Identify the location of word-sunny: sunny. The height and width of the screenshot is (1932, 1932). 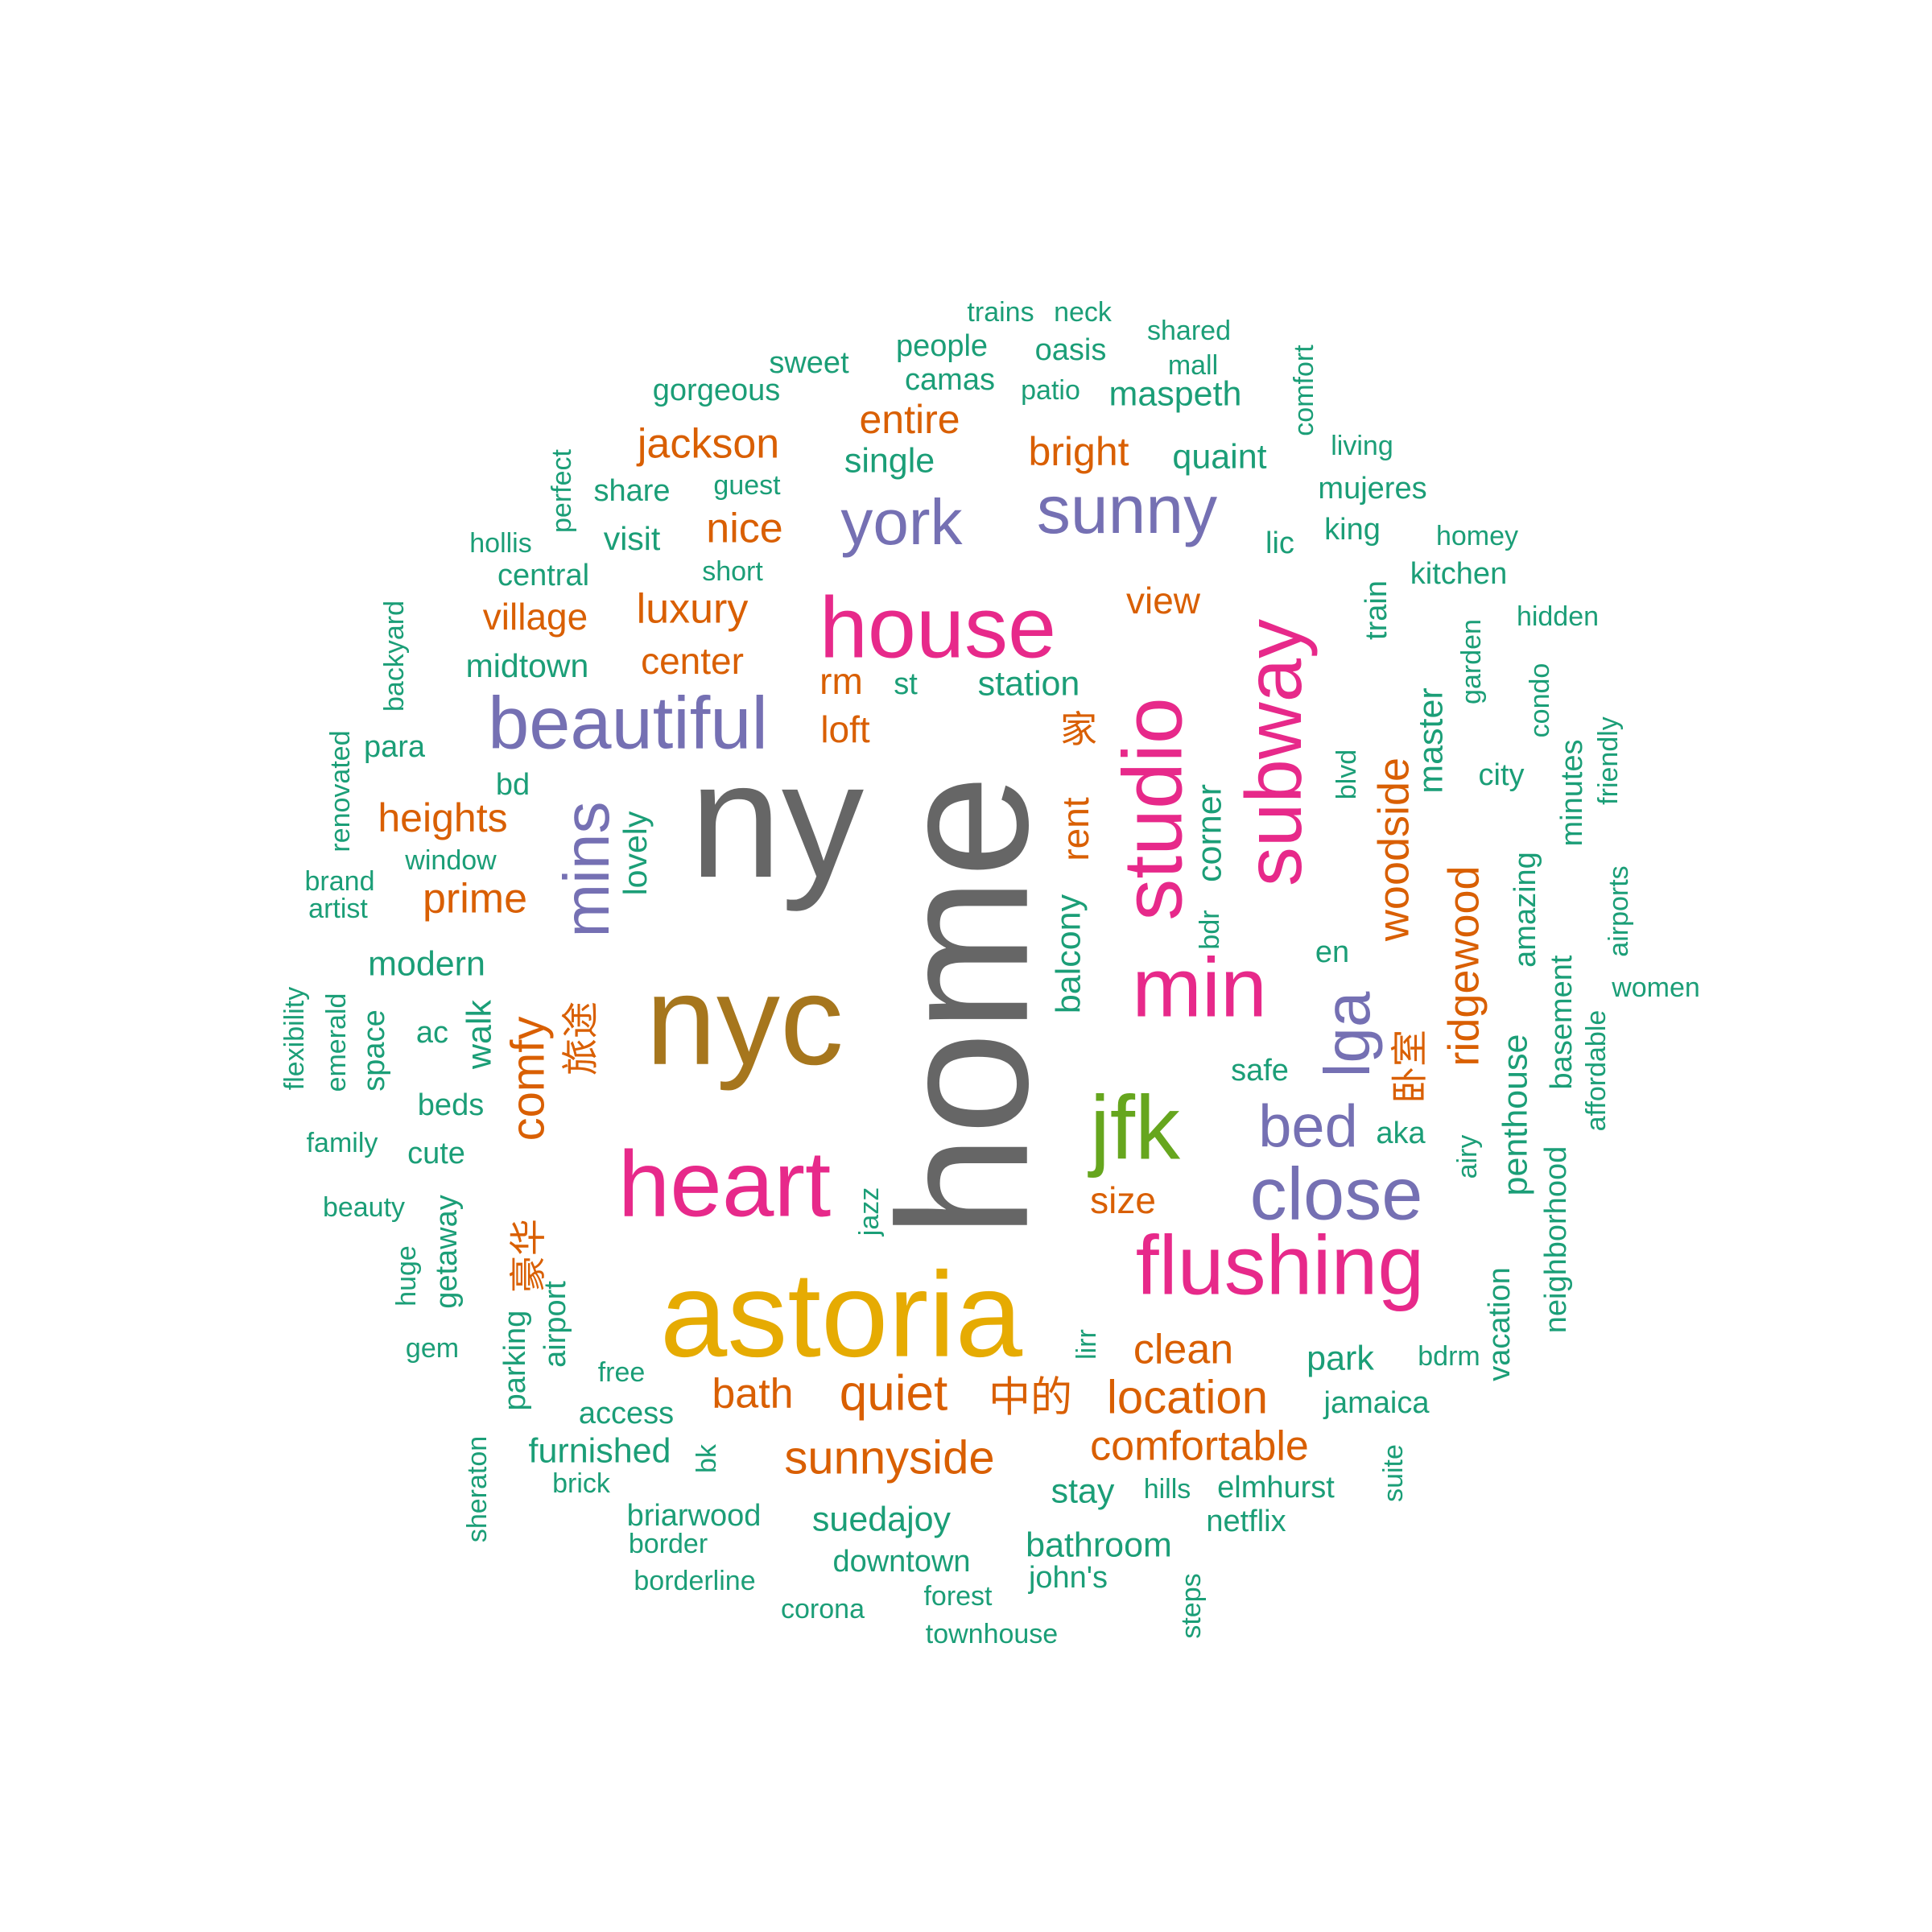
(1127, 509).